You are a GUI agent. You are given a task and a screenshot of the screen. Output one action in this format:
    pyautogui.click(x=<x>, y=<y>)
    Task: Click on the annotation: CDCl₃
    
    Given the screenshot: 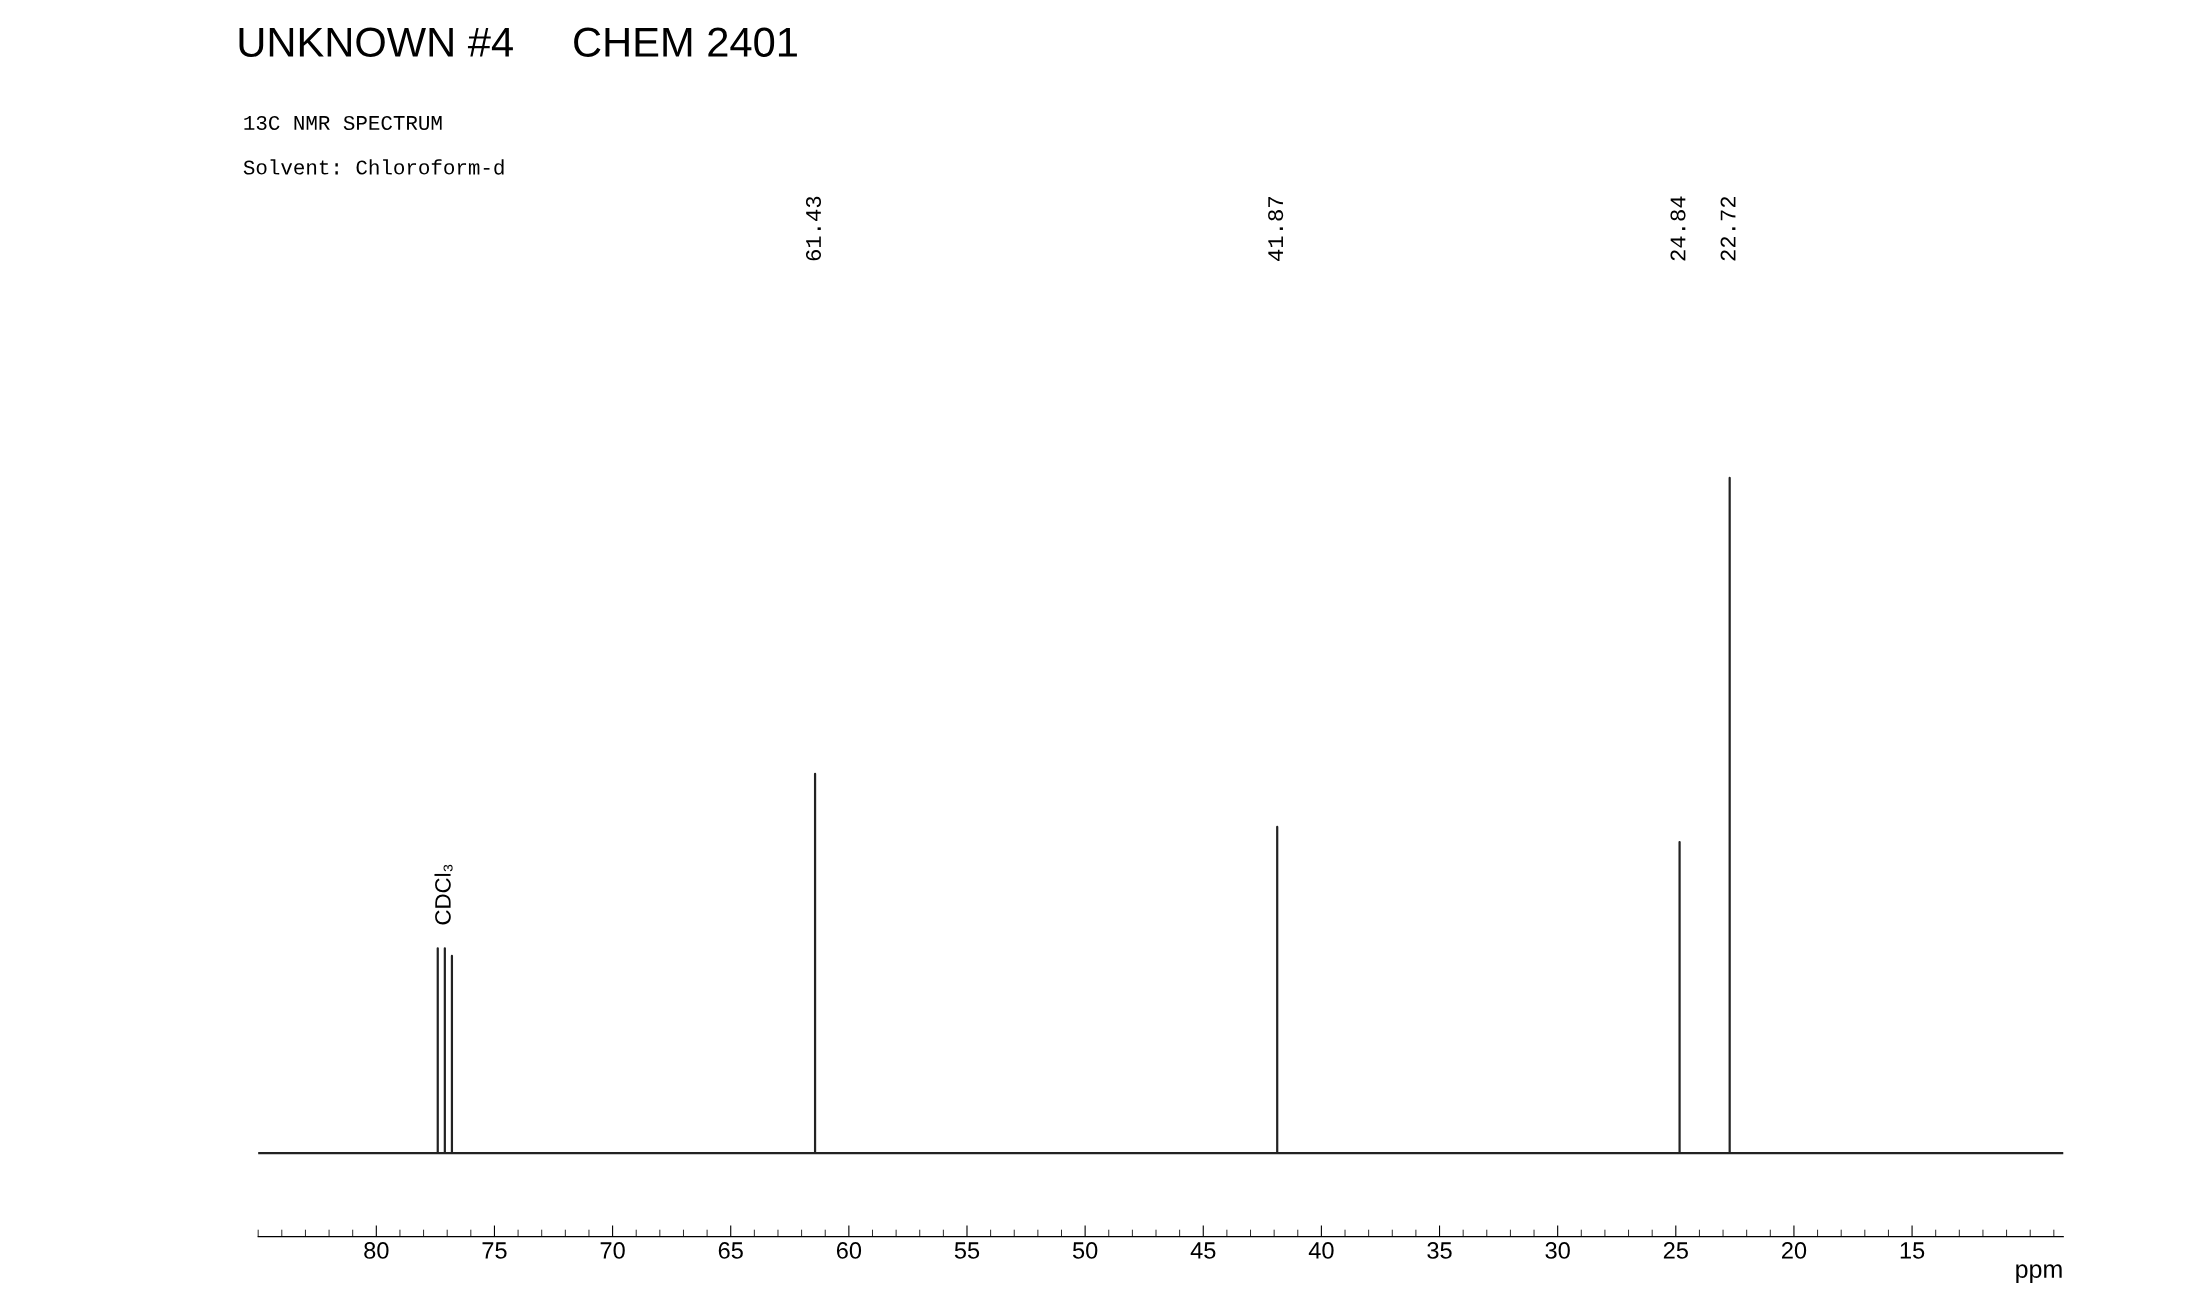 What is the action you would take?
    pyautogui.click(x=443, y=894)
    